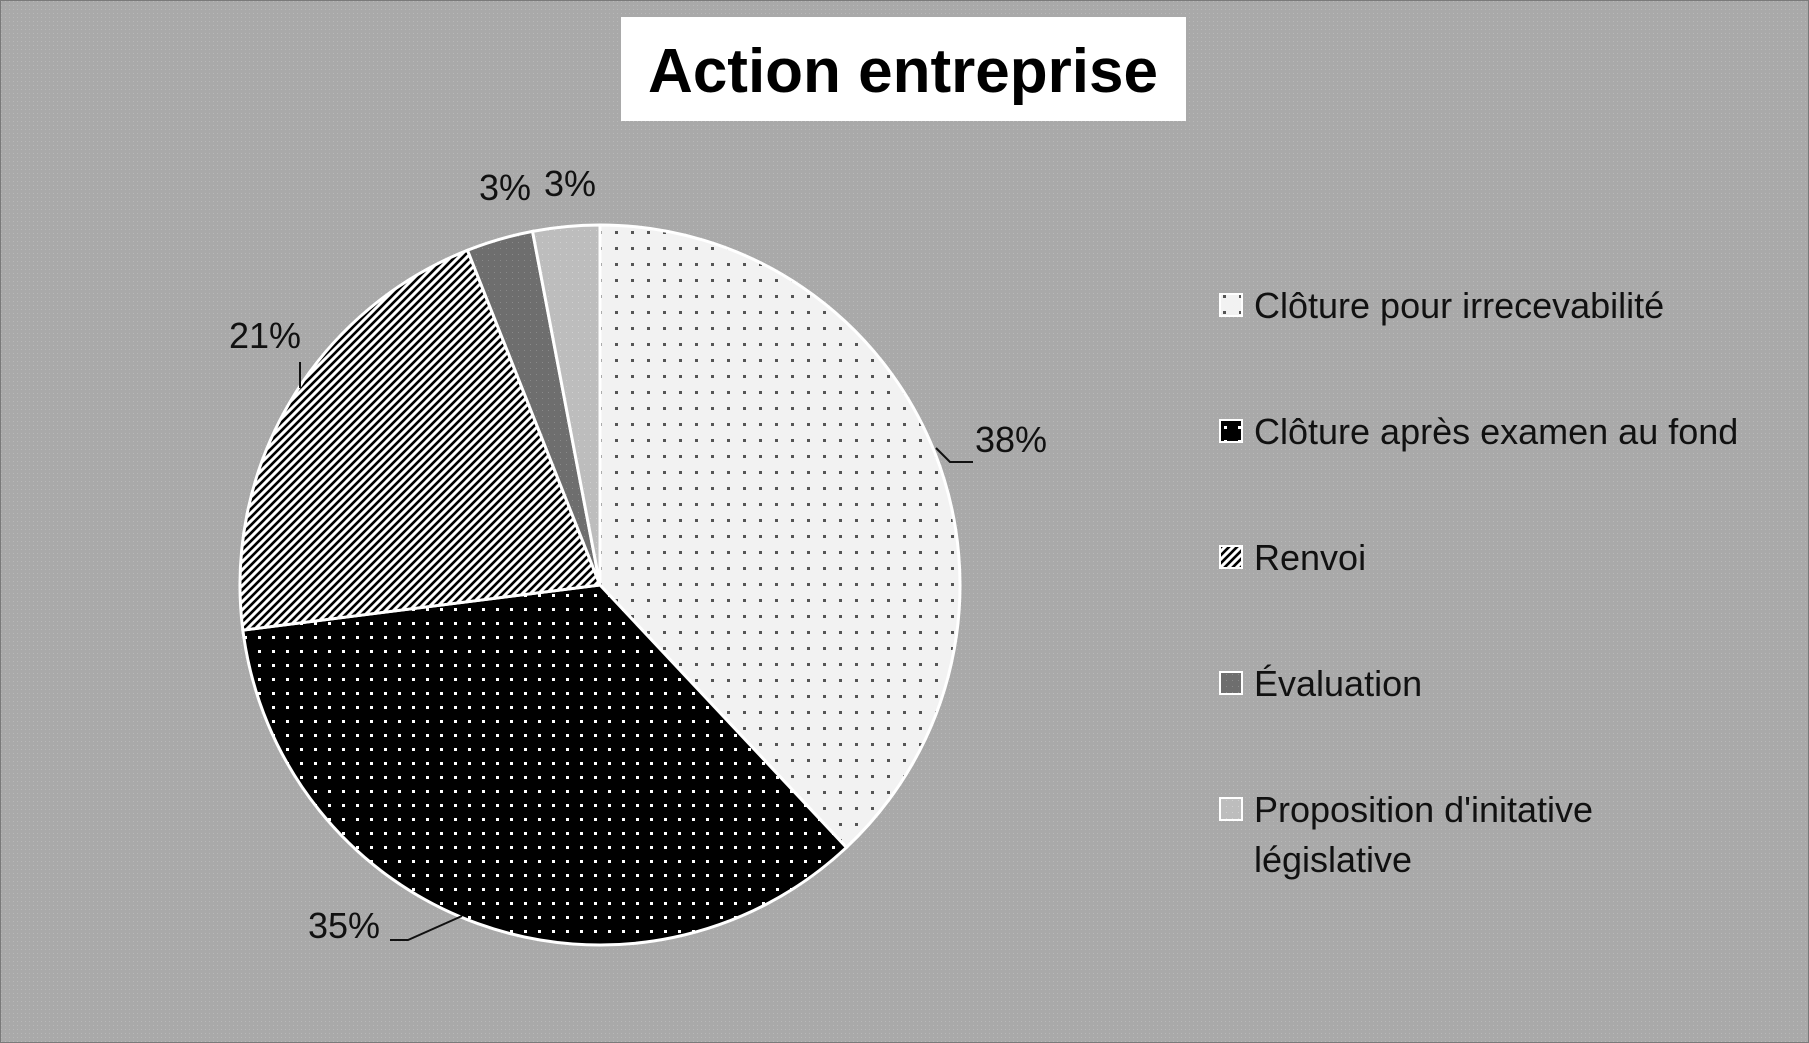 The height and width of the screenshot is (1043, 1809). I want to click on legend-label-1: Clôture pour irrecevabilité, so click(1459, 305).